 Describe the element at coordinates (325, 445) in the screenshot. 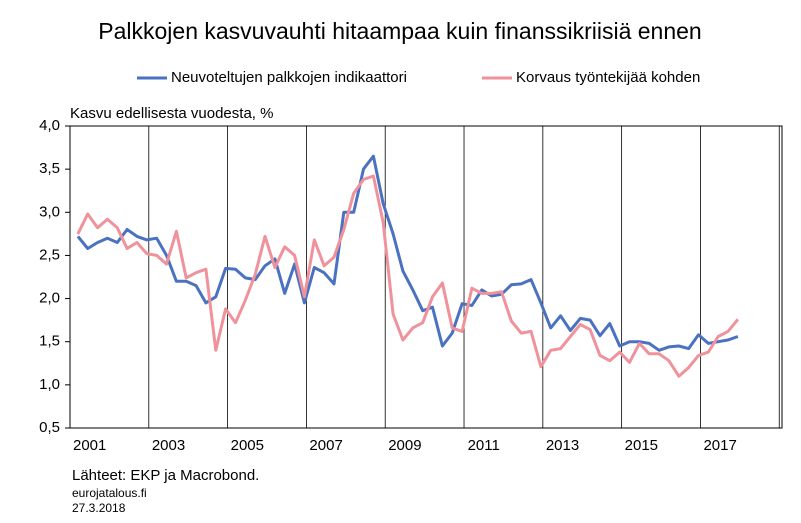

I see `x-tick-label: 2007` at that location.